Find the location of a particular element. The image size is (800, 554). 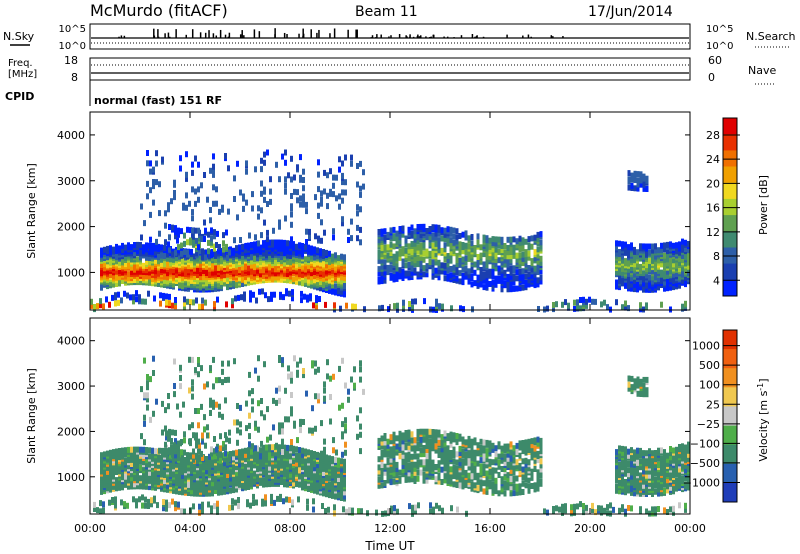

nsky-label: N.Sky is located at coordinates (19, 36).